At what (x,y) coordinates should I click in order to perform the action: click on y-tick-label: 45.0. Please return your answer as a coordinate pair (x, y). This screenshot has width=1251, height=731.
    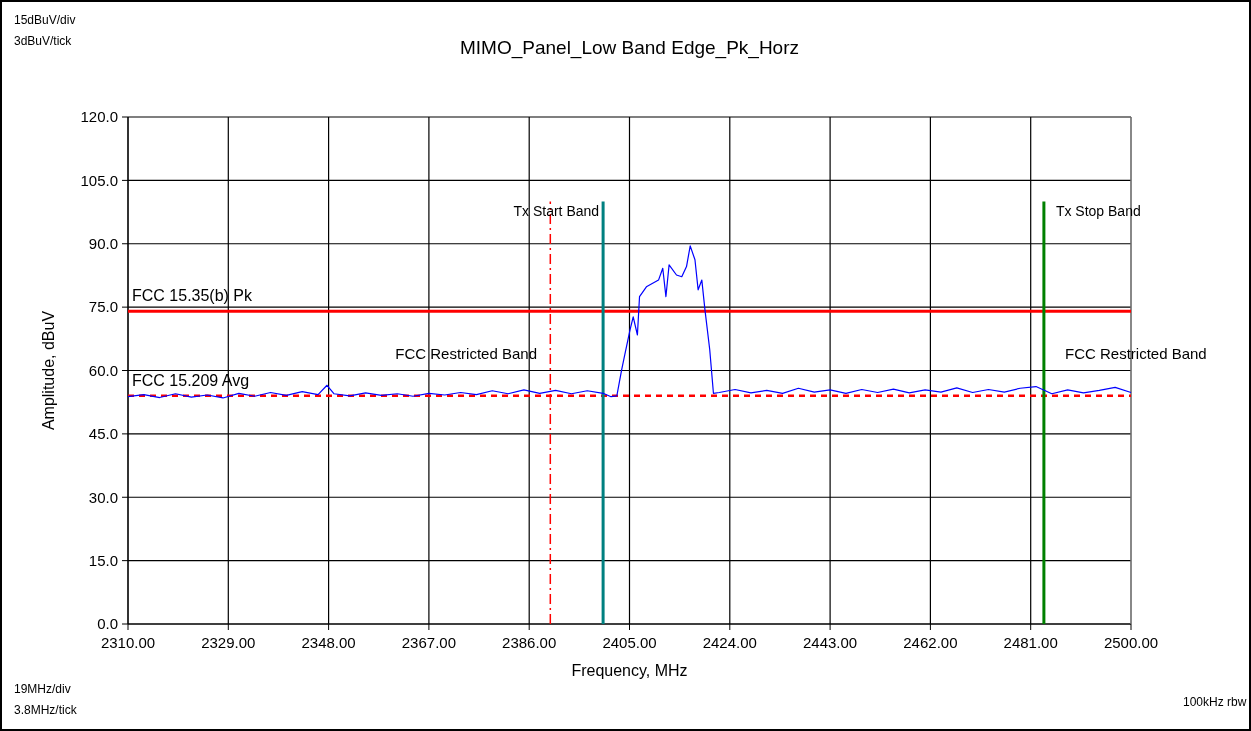
    Looking at the image, I should click on (103, 434).